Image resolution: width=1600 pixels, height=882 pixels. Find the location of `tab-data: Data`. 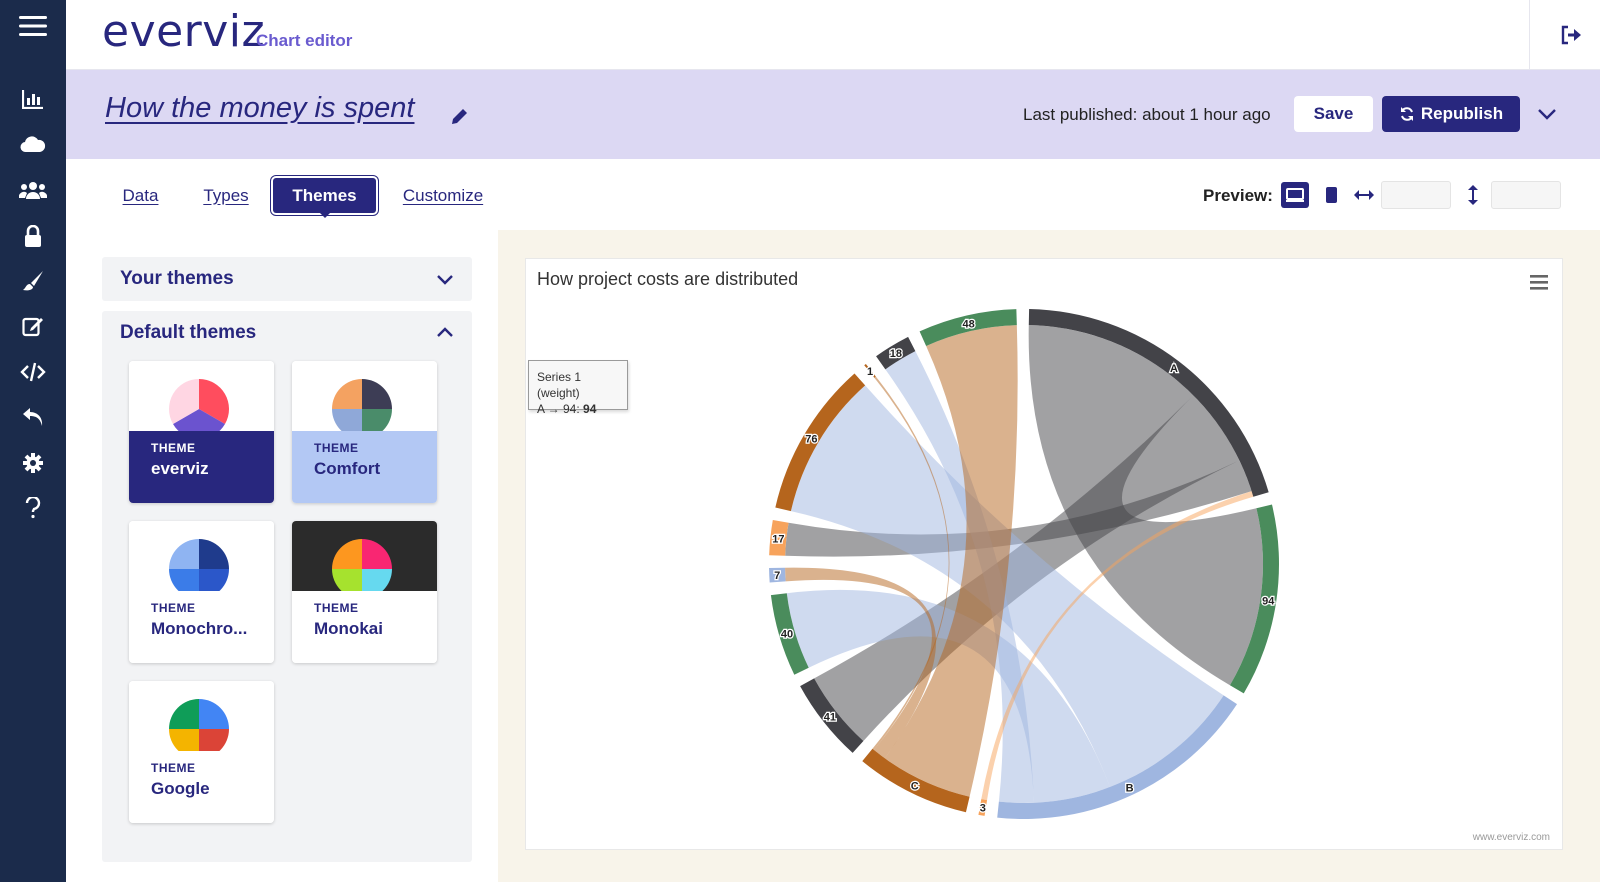

tab-data: Data is located at coordinates (140, 195).